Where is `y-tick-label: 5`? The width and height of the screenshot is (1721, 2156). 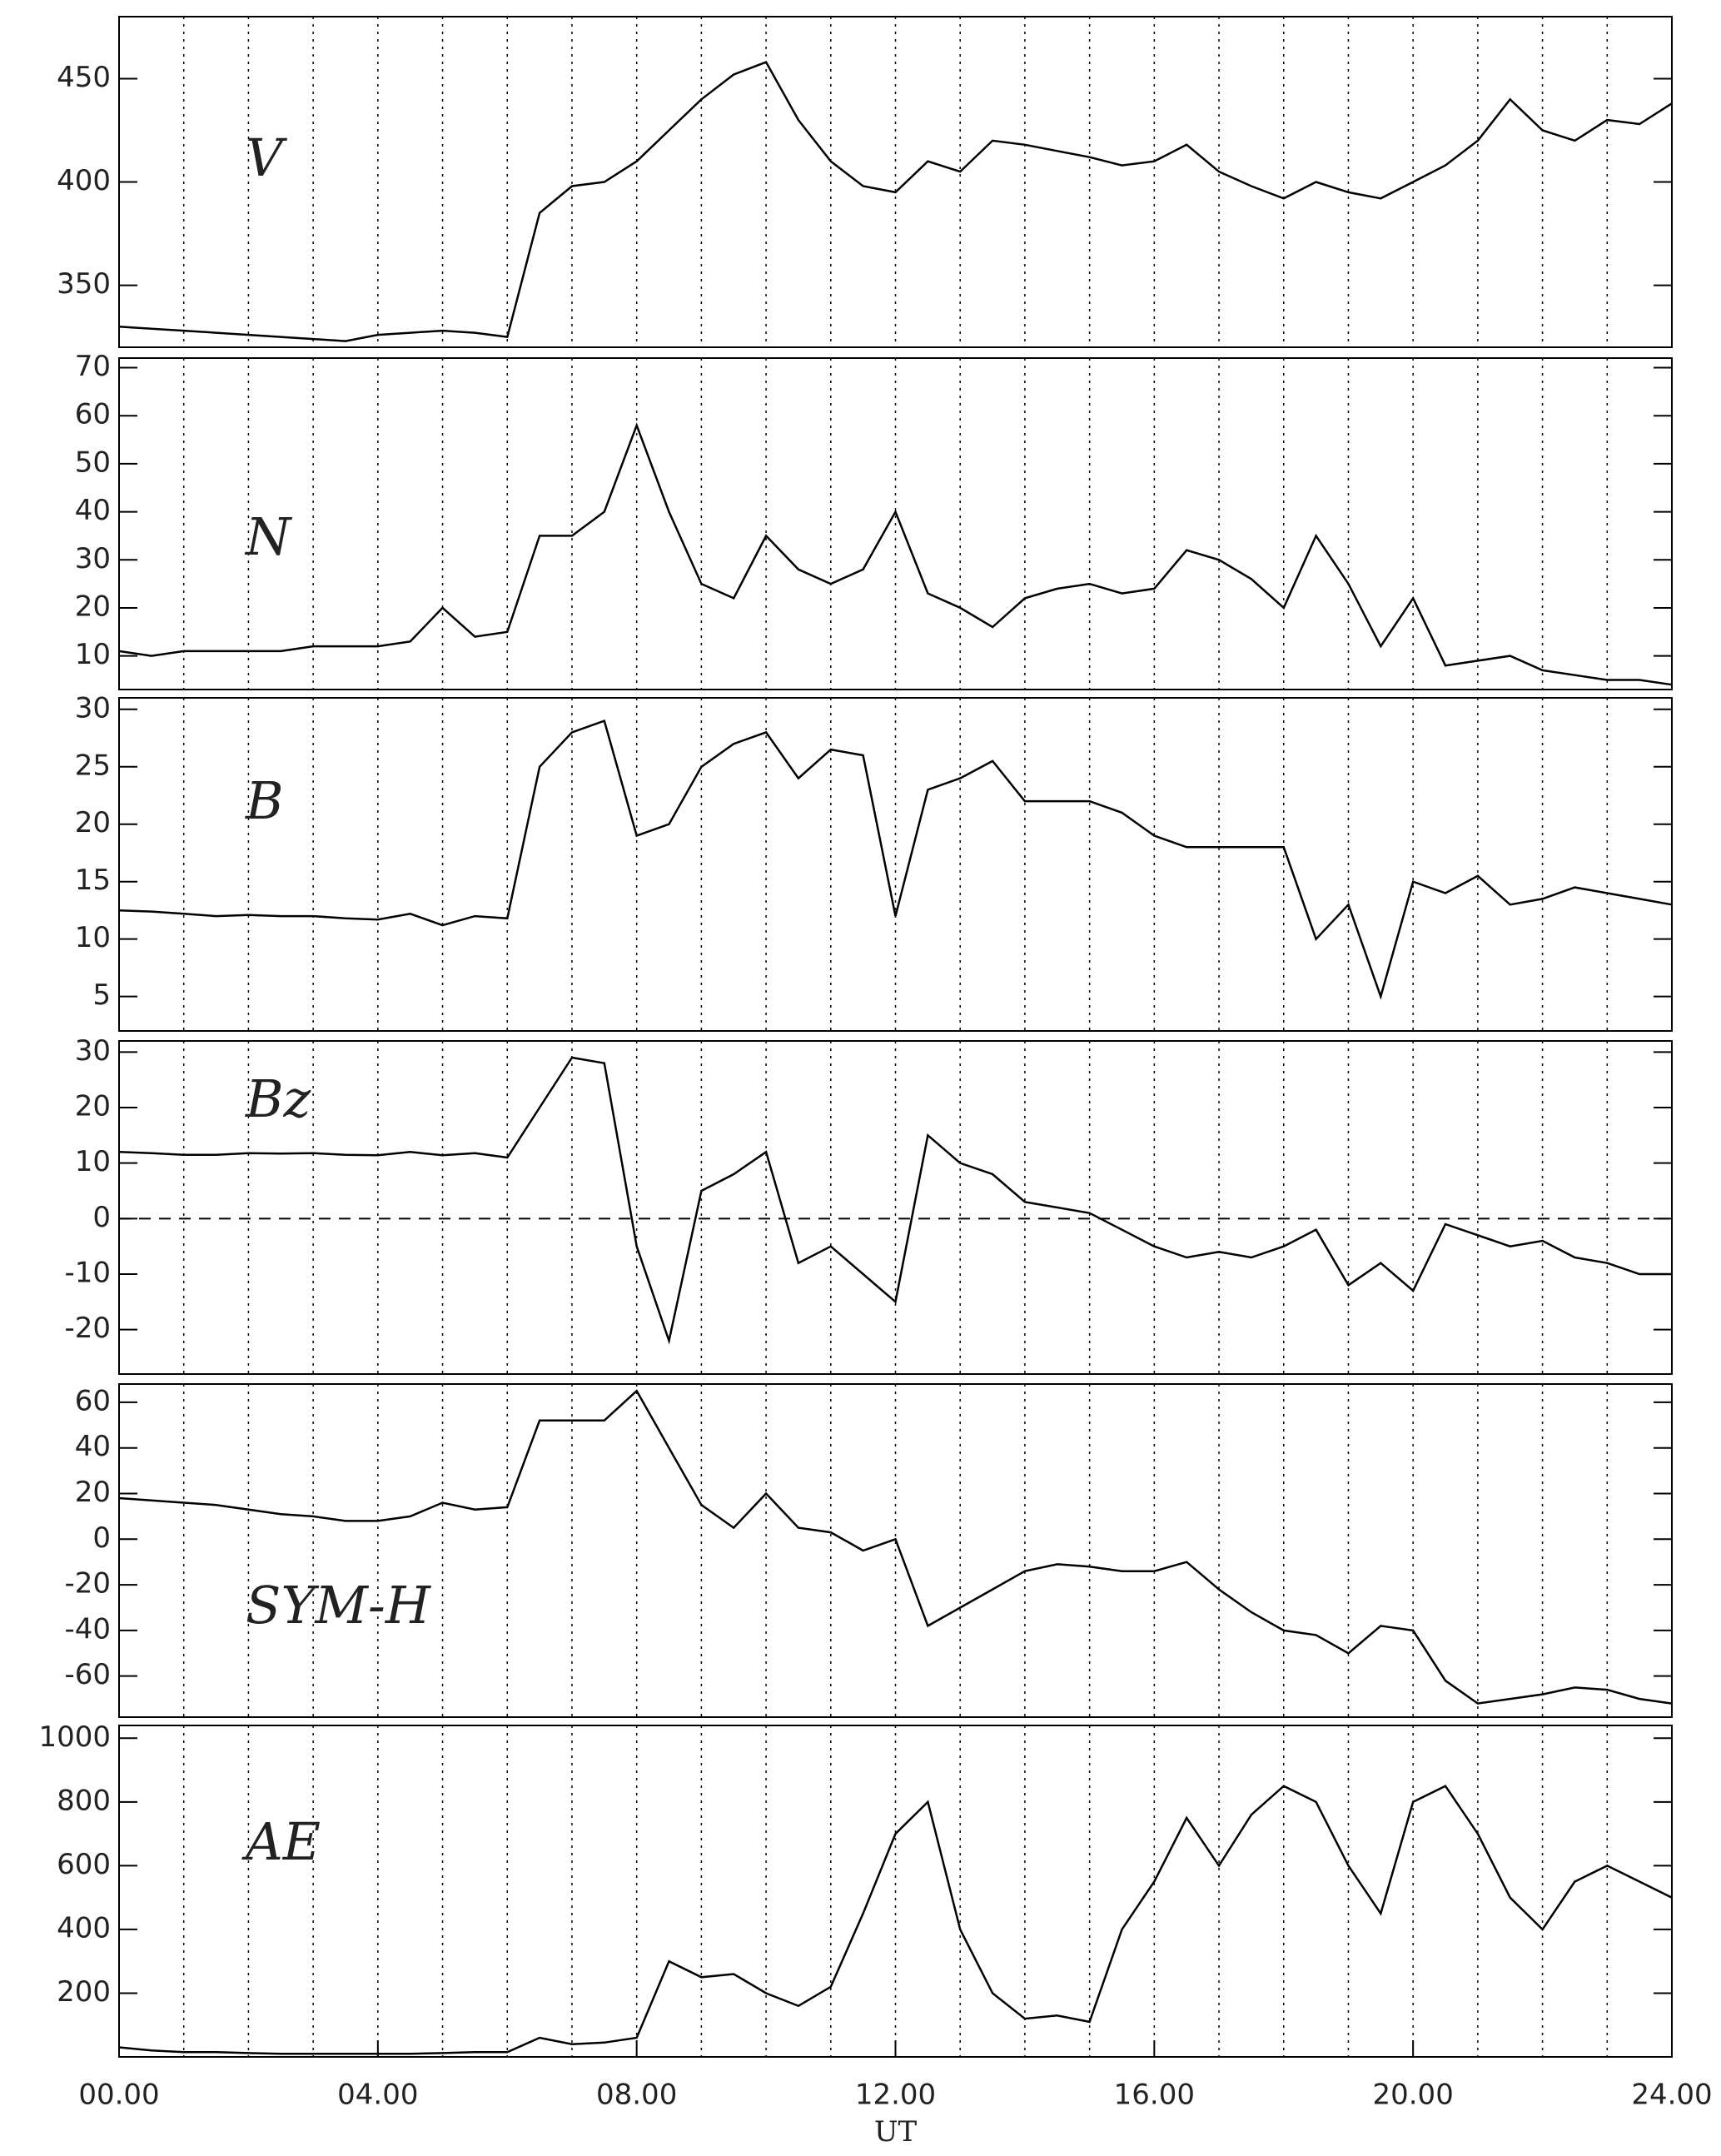
y-tick-label: 5 is located at coordinates (102, 995).